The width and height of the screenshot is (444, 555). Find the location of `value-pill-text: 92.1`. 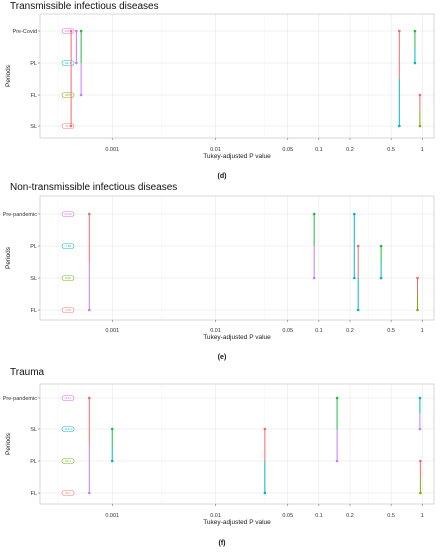

value-pill-text: 92.1 is located at coordinates (68, 461).